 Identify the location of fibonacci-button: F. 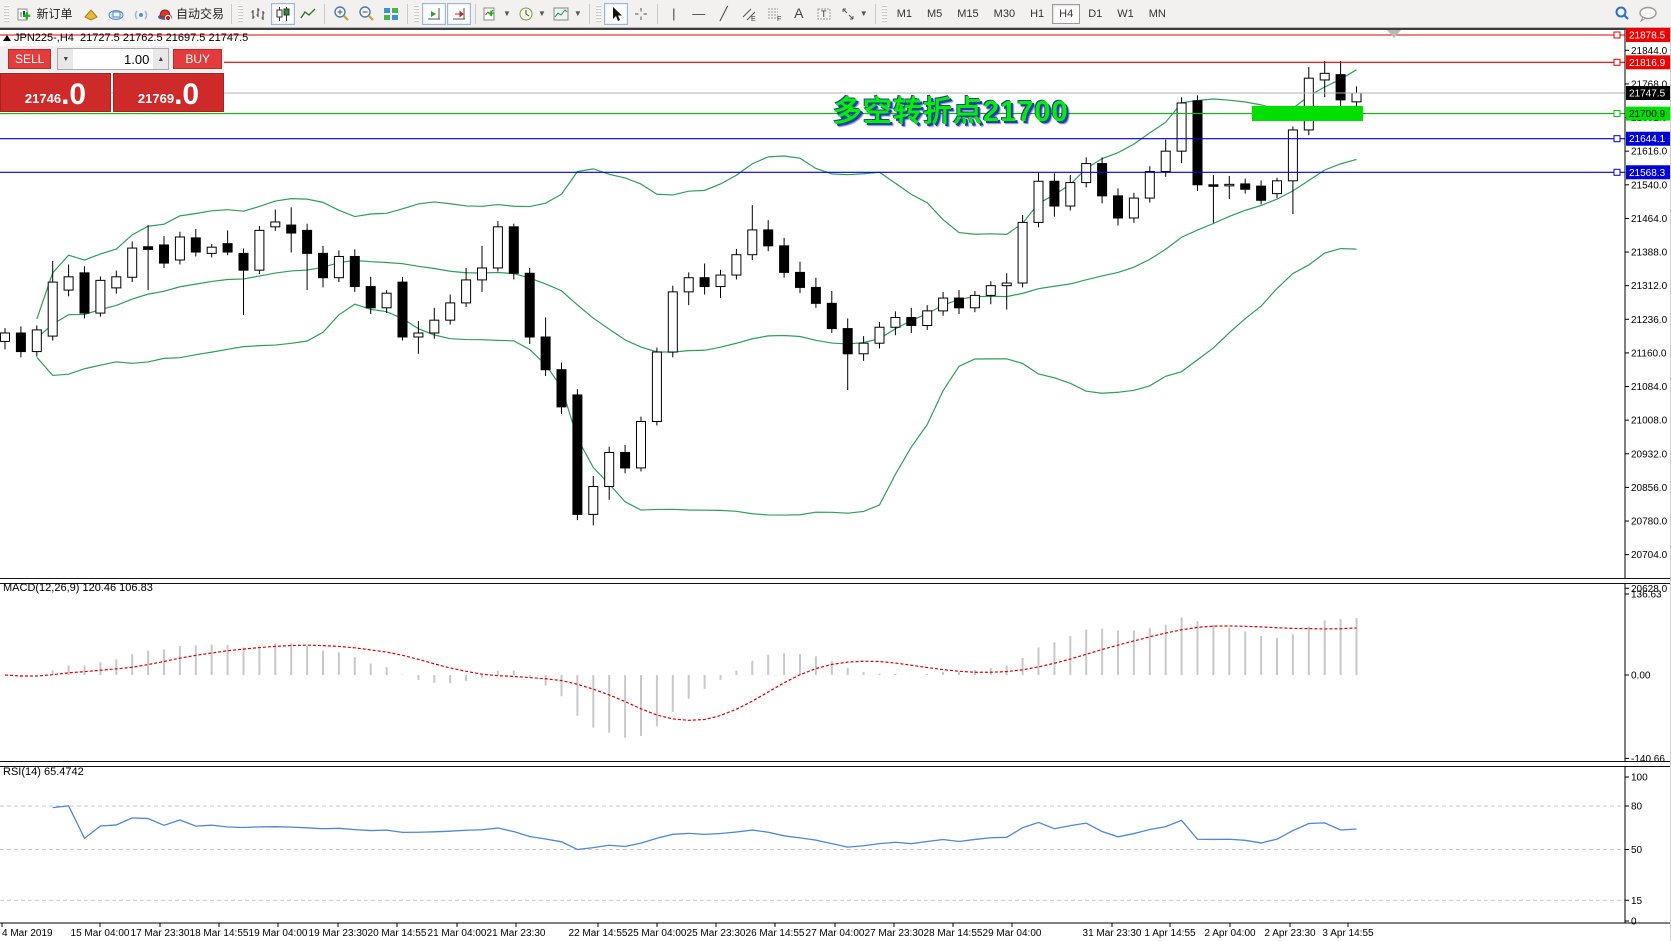
(774, 14).